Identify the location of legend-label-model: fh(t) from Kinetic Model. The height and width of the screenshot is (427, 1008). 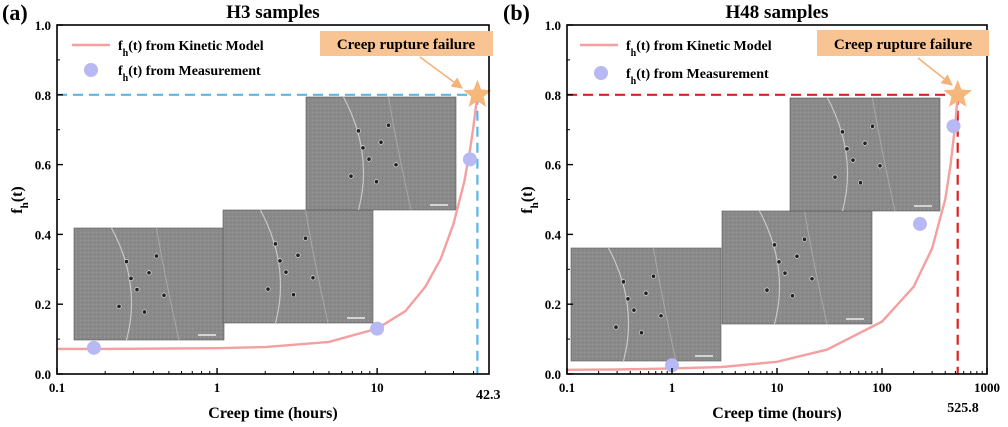
(191, 49).